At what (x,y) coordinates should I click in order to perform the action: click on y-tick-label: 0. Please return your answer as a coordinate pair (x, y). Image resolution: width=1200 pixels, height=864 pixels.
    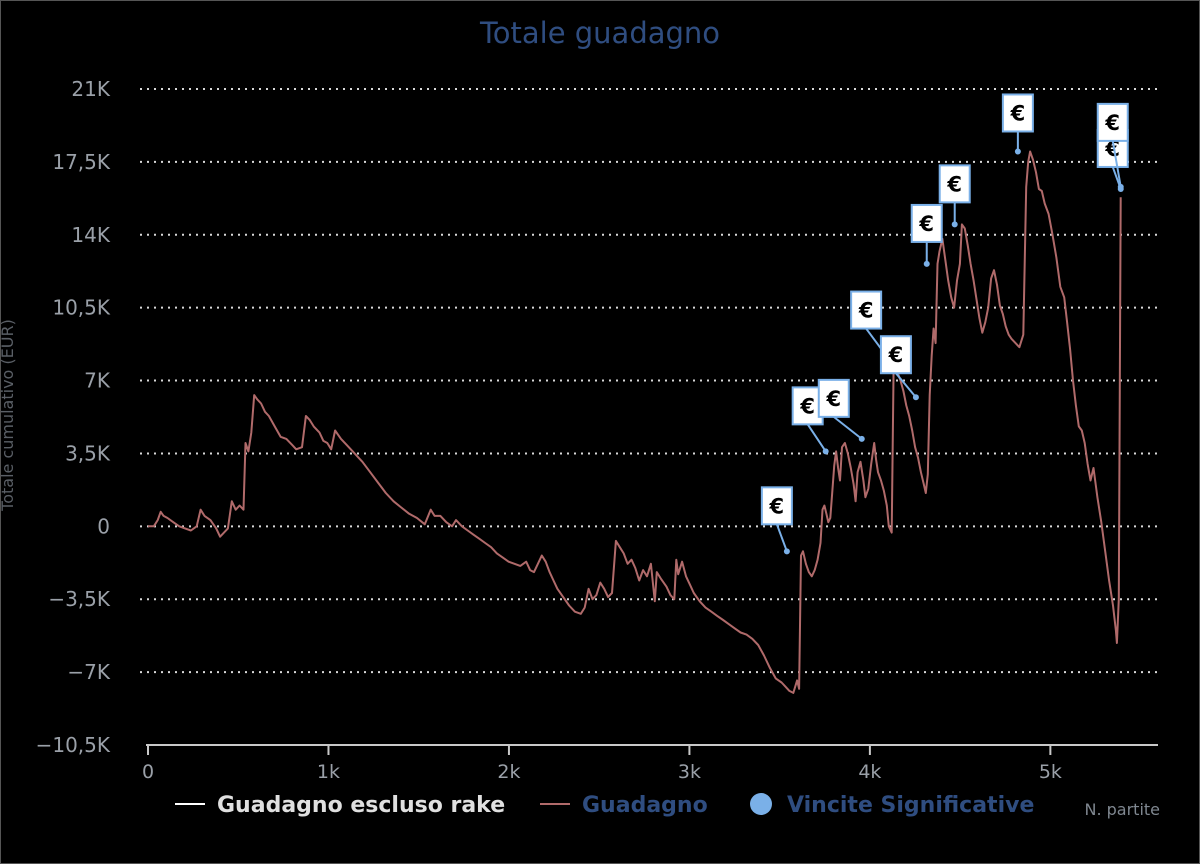
    Looking at the image, I should click on (103, 526).